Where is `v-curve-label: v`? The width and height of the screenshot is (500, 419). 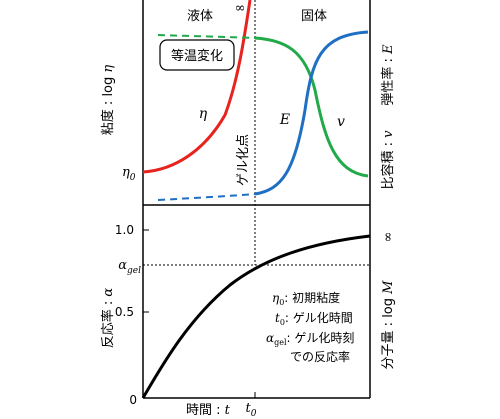
v-curve-label: v is located at coordinates (341, 122).